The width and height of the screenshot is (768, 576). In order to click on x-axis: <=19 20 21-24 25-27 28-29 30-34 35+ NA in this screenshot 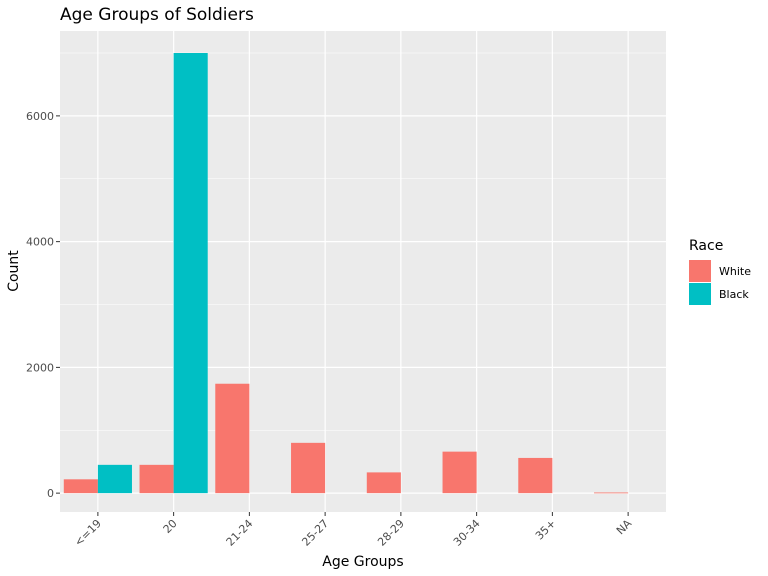, I will do `click(353, 530)`.